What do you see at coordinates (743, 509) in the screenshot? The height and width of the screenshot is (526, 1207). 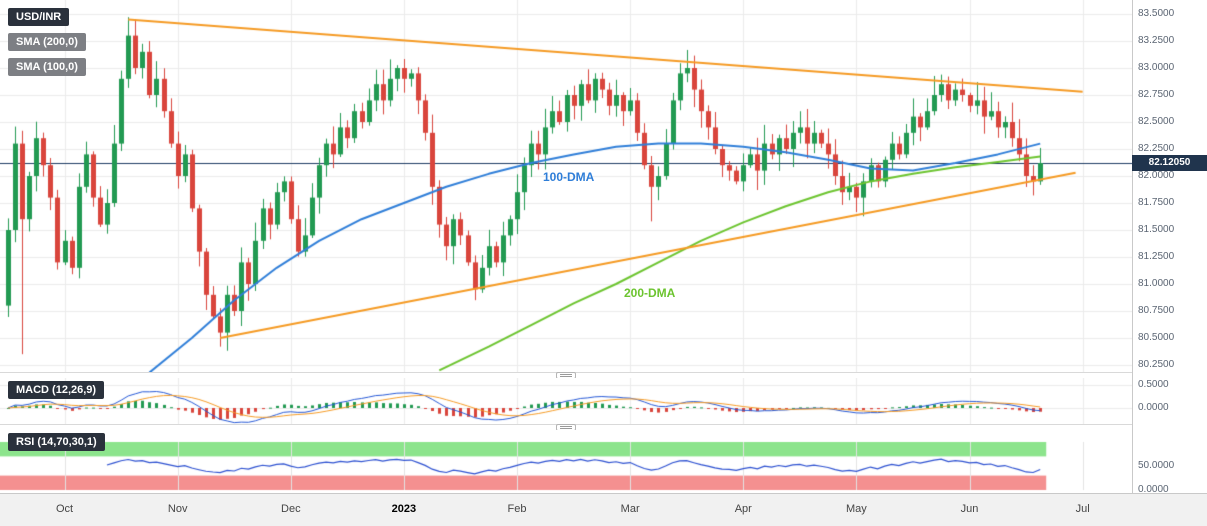 I see `time-axis-label: Apr` at bounding box center [743, 509].